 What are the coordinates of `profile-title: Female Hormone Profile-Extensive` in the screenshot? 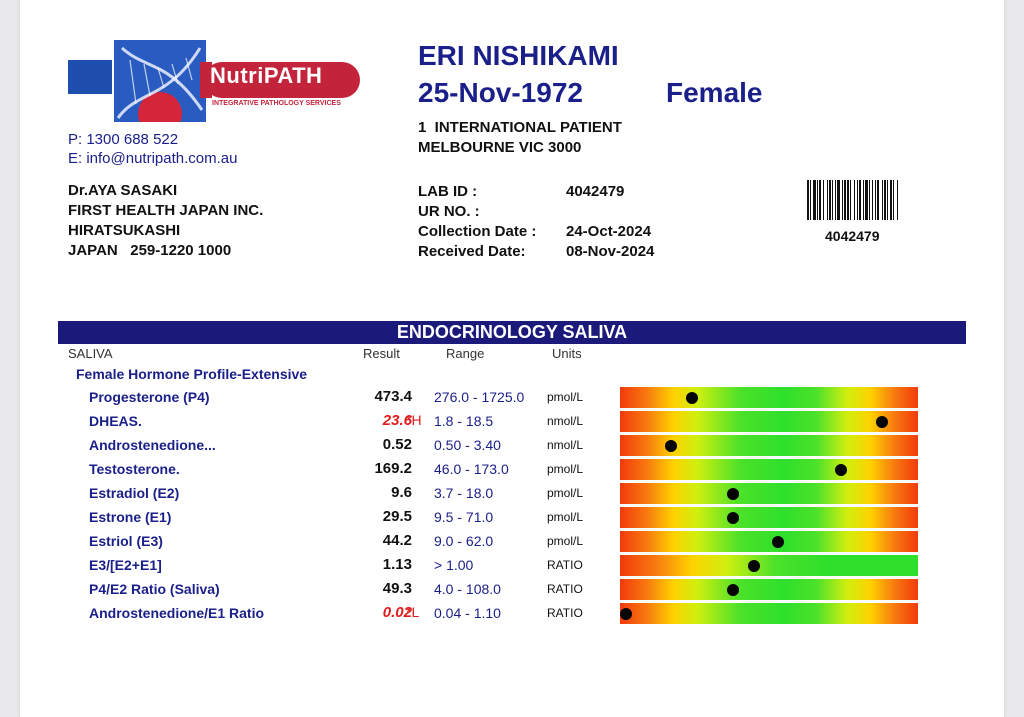 It's located at (192, 374).